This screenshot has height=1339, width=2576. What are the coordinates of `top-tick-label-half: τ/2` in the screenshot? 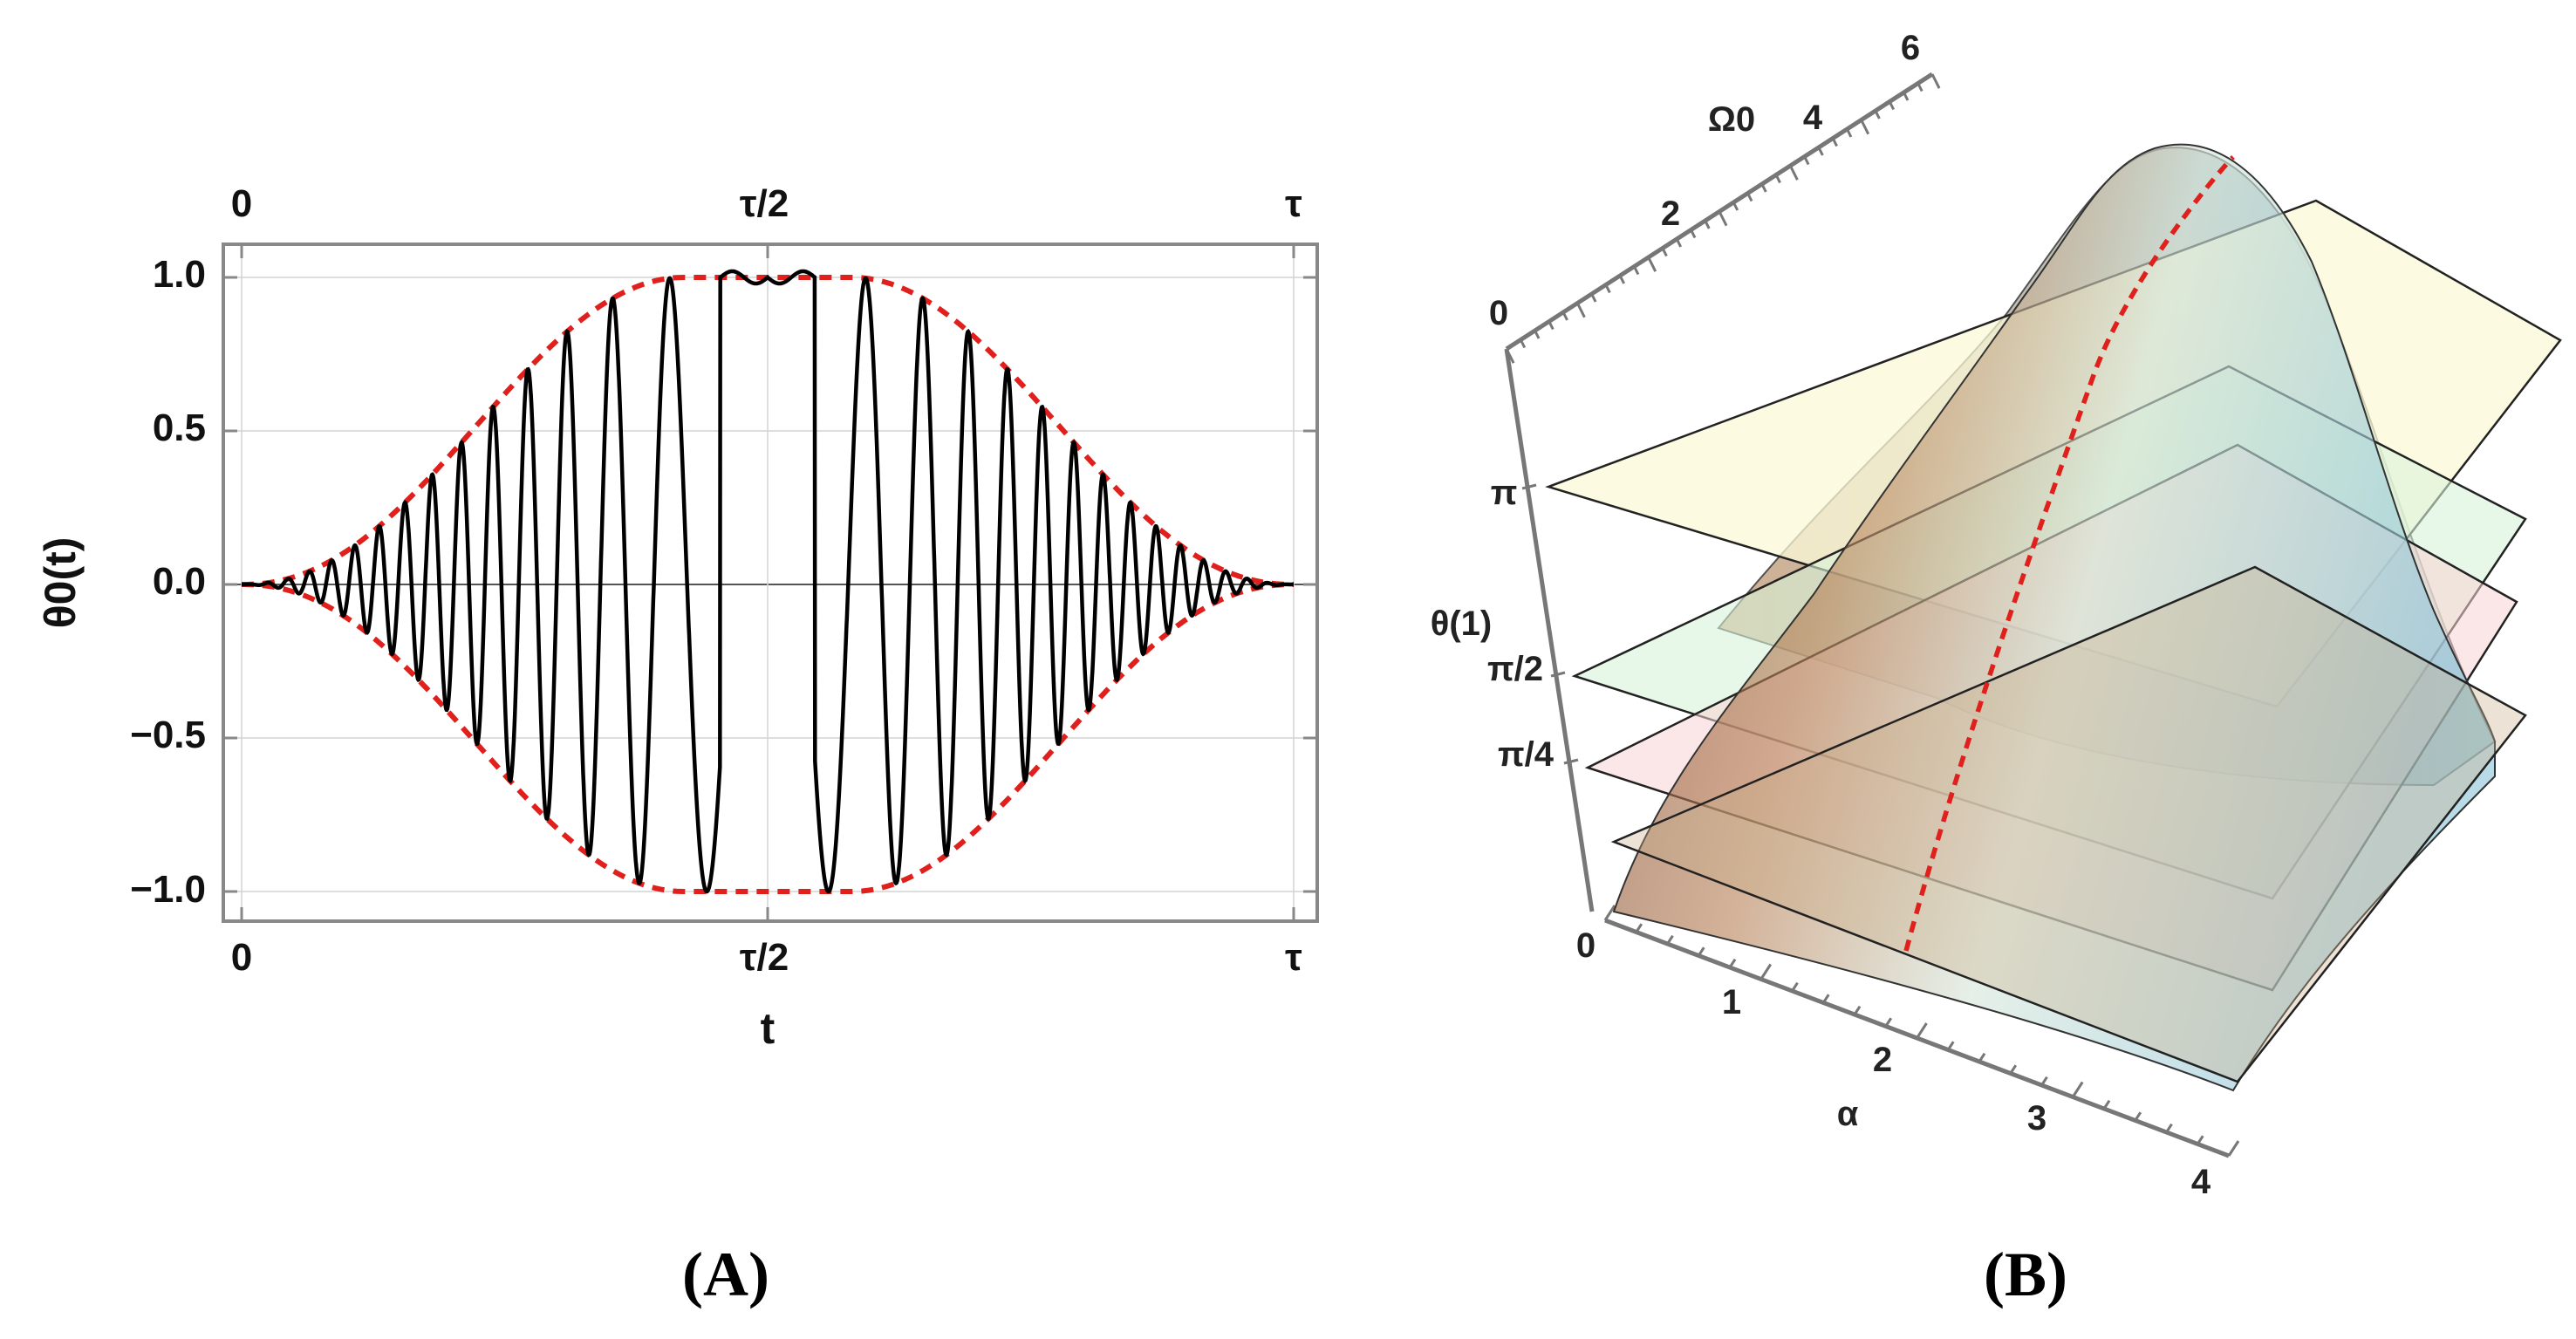 It's located at (764, 203).